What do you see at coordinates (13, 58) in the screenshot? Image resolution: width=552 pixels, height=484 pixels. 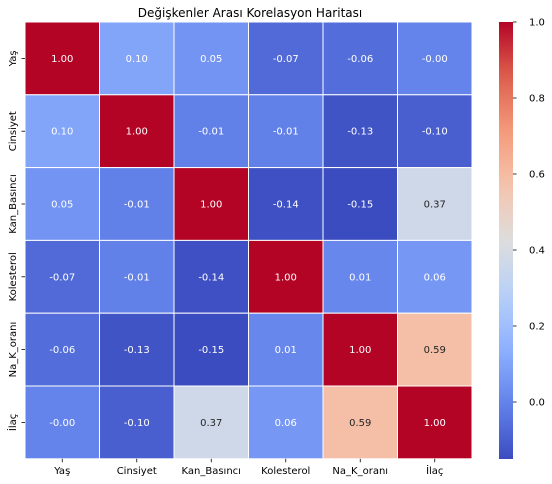 I see `y-tick-label-0: Yaş` at bounding box center [13, 58].